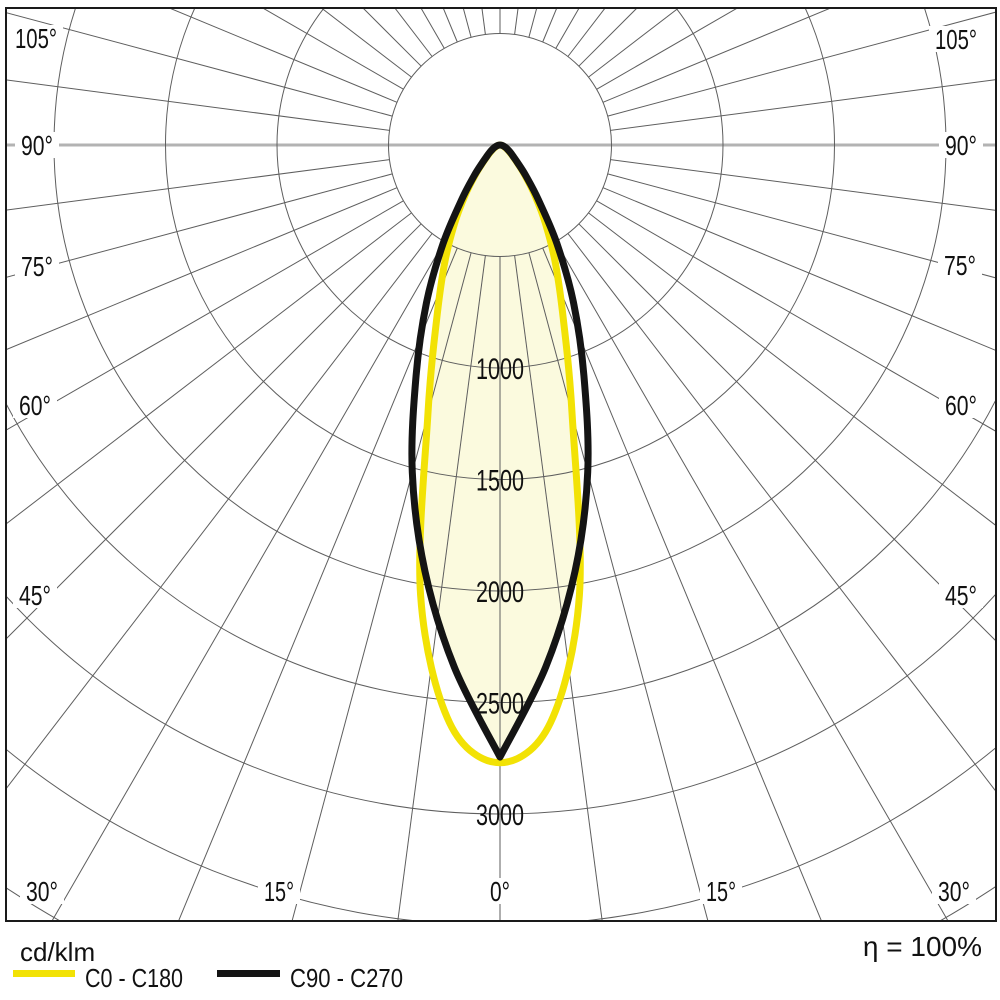 This screenshot has width=1000, height=1000. I want to click on ring-value-label: 2000, so click(500, 592).